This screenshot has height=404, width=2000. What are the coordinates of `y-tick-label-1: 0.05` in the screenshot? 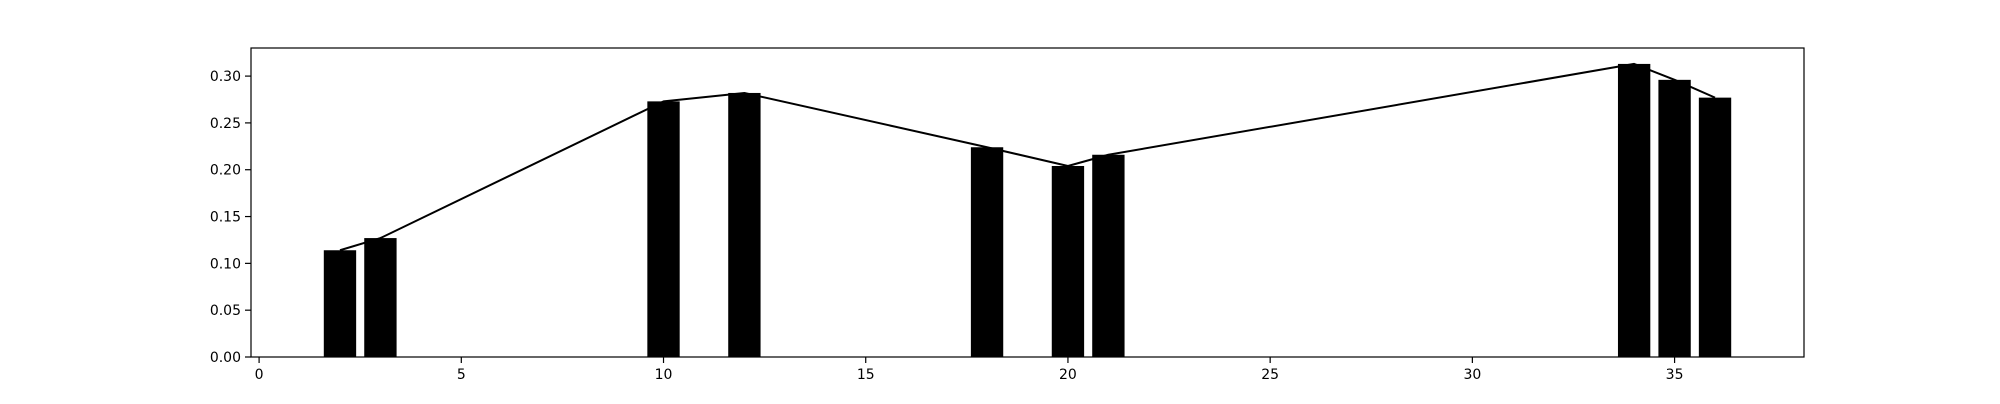 It's located at (225, 311).